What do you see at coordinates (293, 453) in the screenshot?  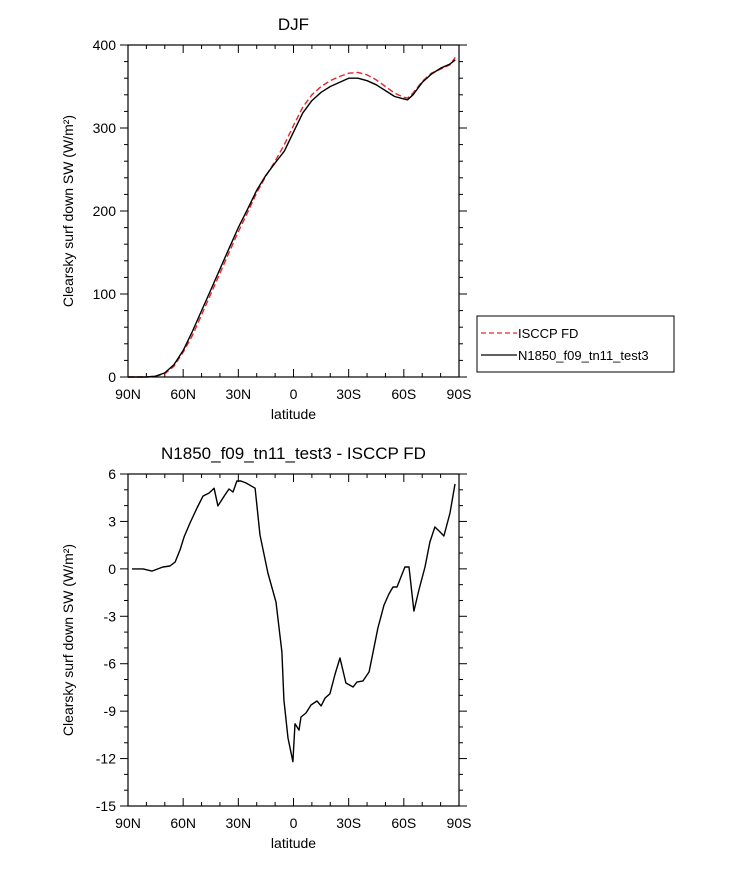 I see `chart-title: N1850_f09_tn11_test3 - ISCCP FD` at bounding box center [293, 453].